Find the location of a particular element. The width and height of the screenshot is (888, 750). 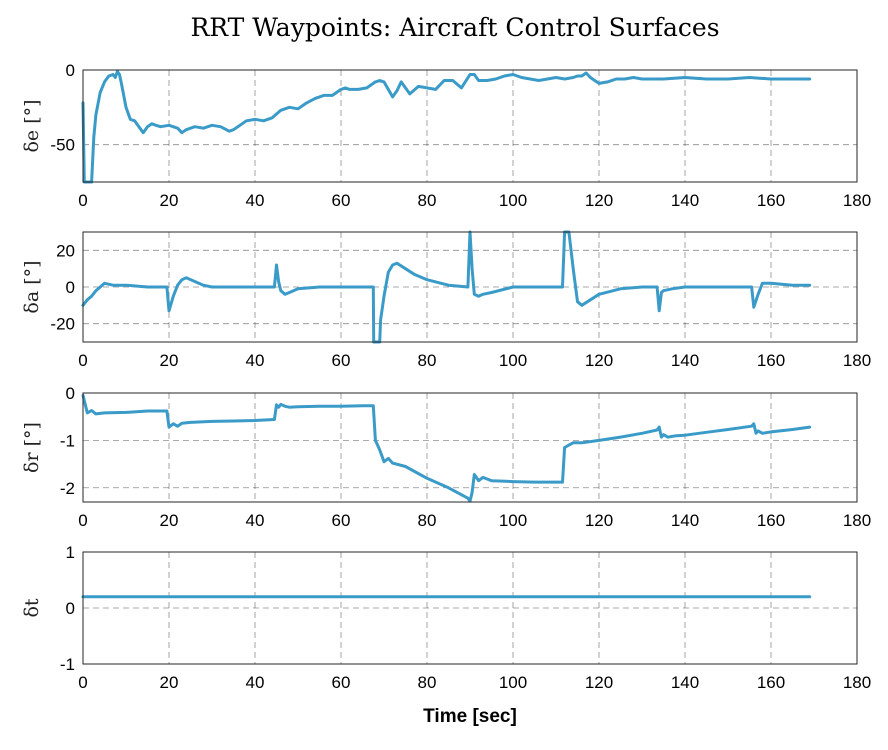

x-axis-label: Time [sec] is located at coordinates (470, 716).